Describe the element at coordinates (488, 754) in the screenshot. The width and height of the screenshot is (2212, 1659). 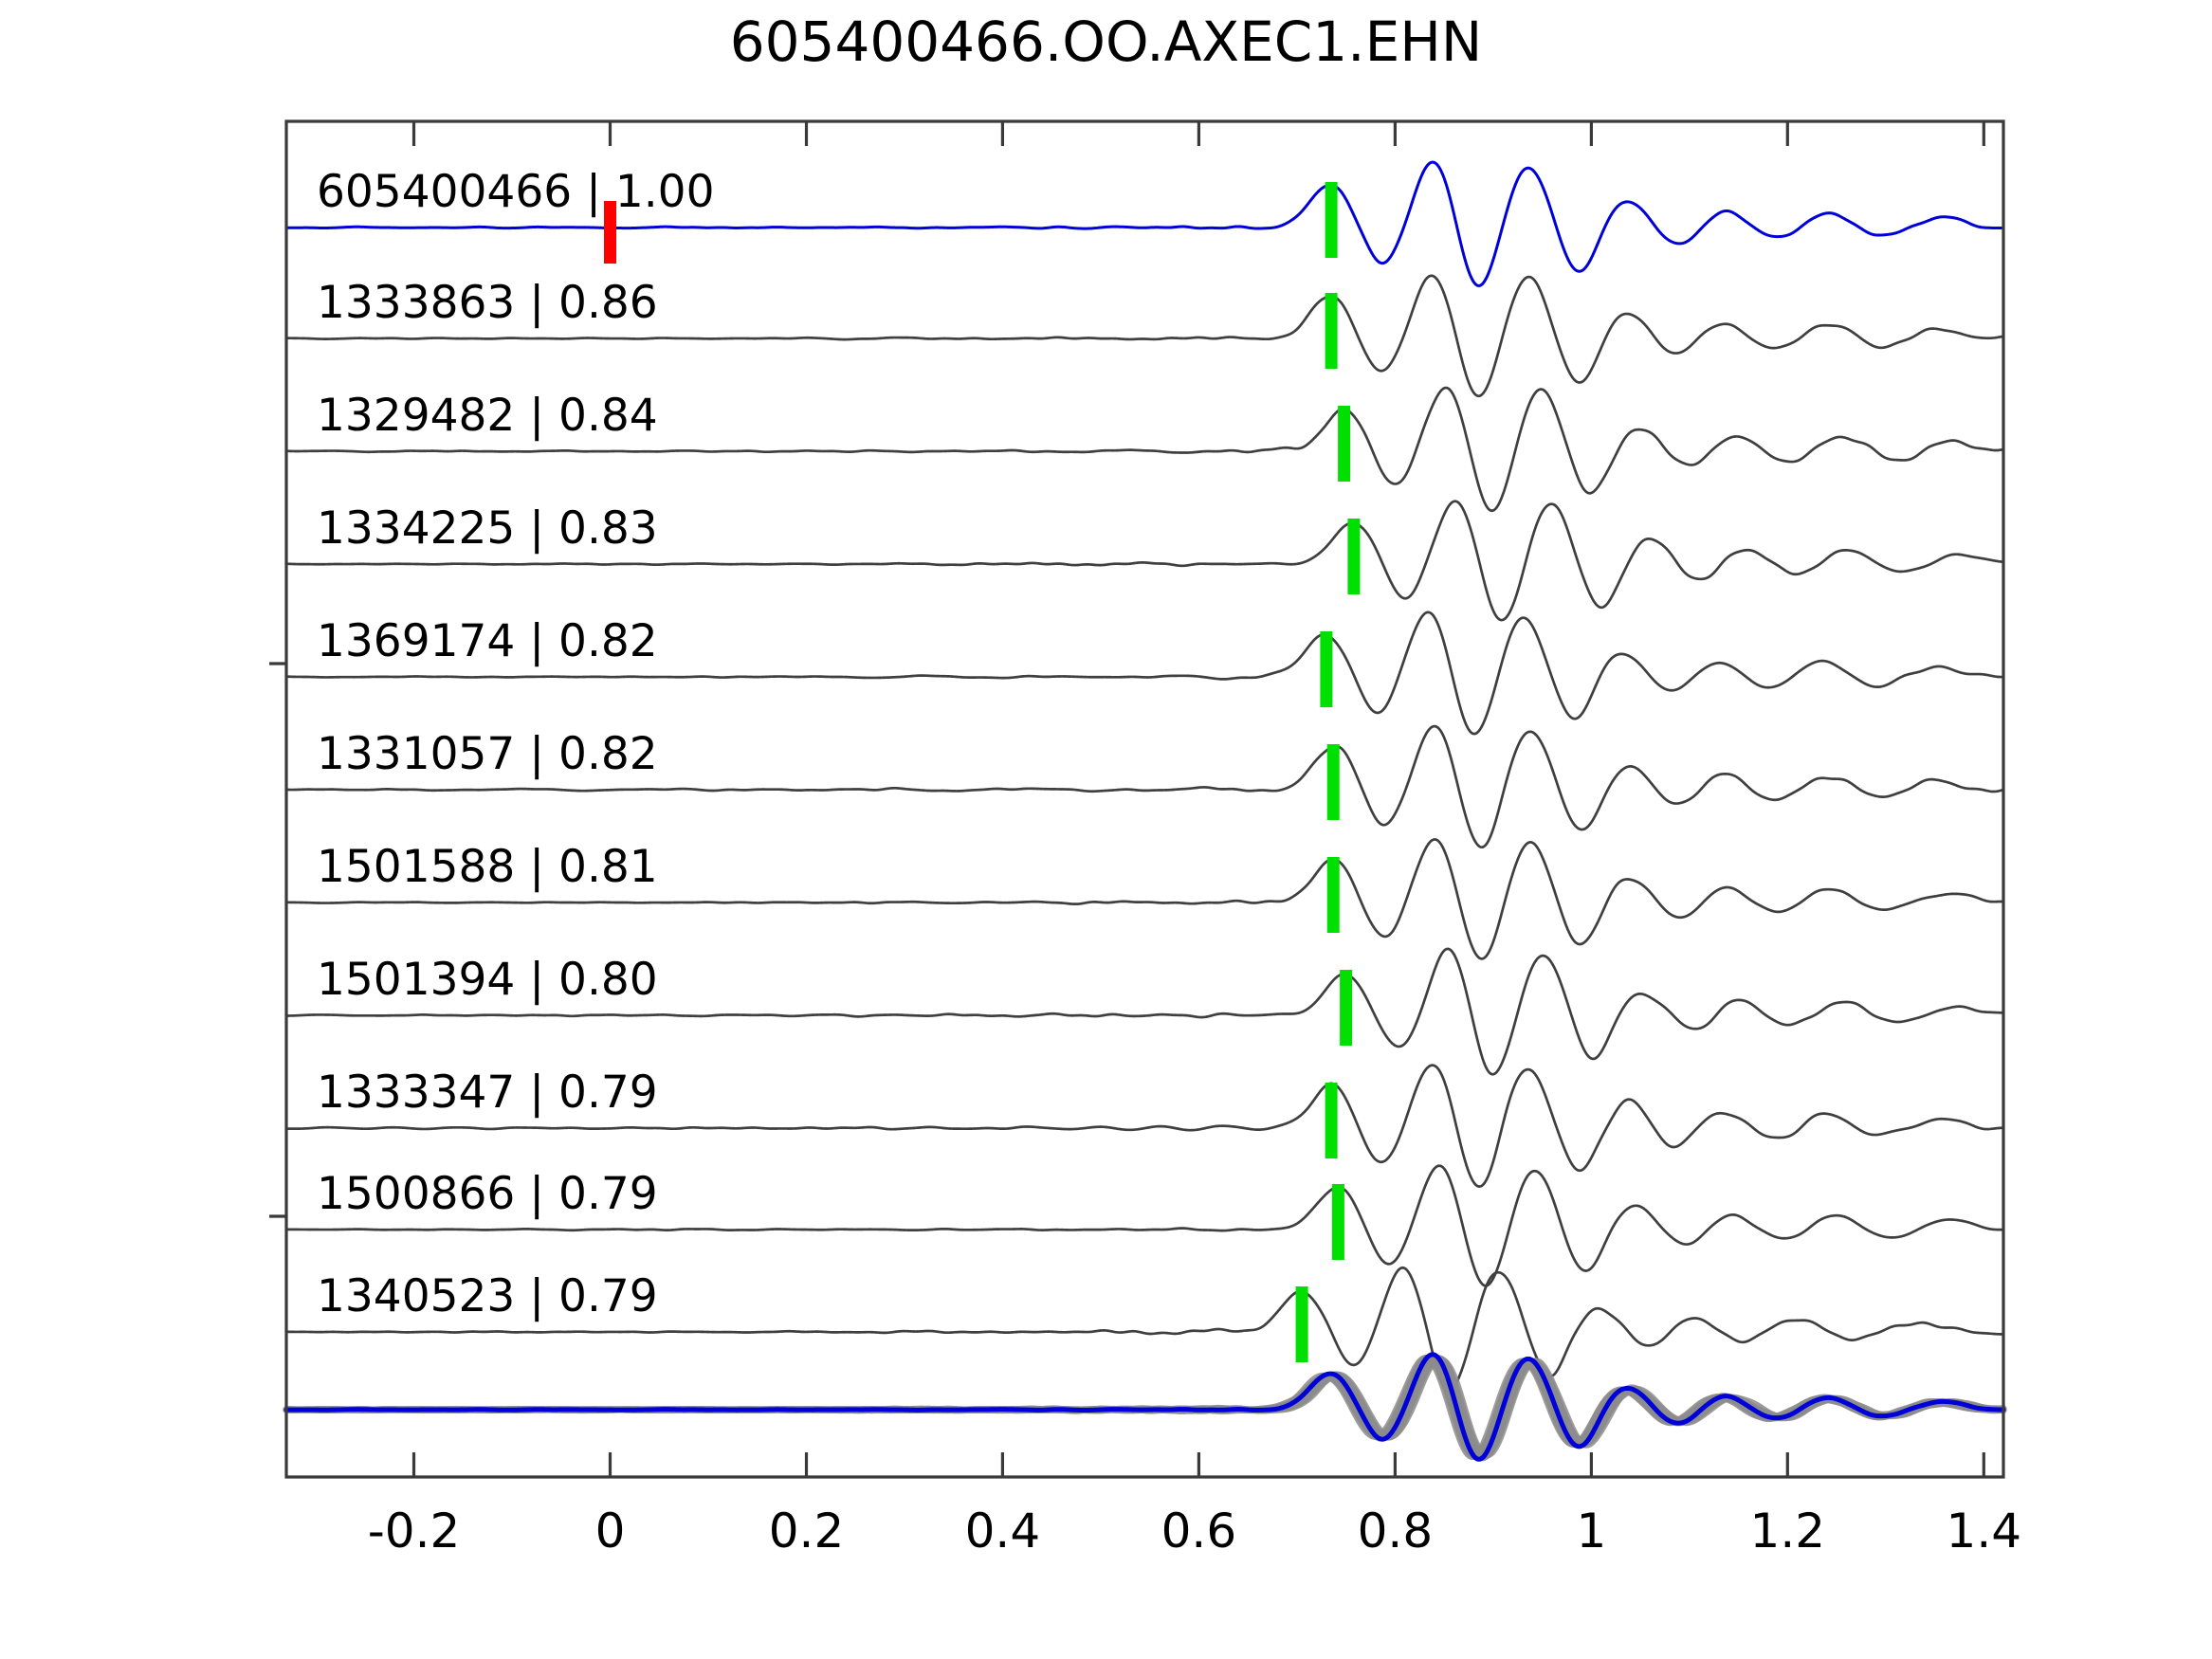
I see `trace-label: 1331057 | 0.82` at that location.